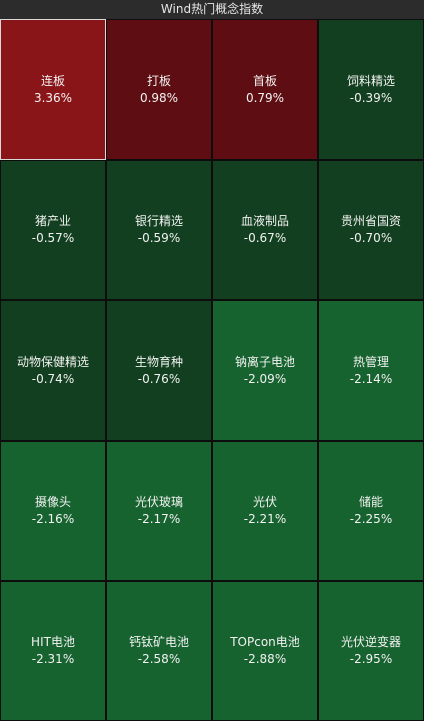 This screenshot has height=721, width=424. What do you see at coordinates (159, 651) in the screenshot?
I see `concept-tile-perovskite: 钙钛矿电池 -2.58%` at bounding box center [159, 651].